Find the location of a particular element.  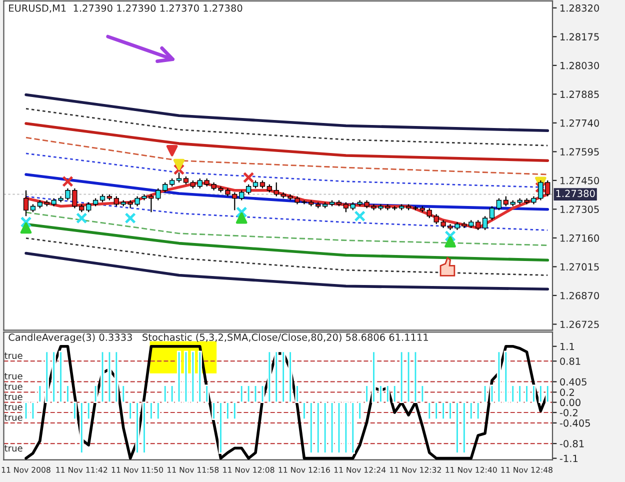

chart-title: CandleAverage(3) 0.3333 Stochastic (5,3,2,SMA,Close/Close,80,20) 58.6806 61.1111 is located at coordinates (218, 338).